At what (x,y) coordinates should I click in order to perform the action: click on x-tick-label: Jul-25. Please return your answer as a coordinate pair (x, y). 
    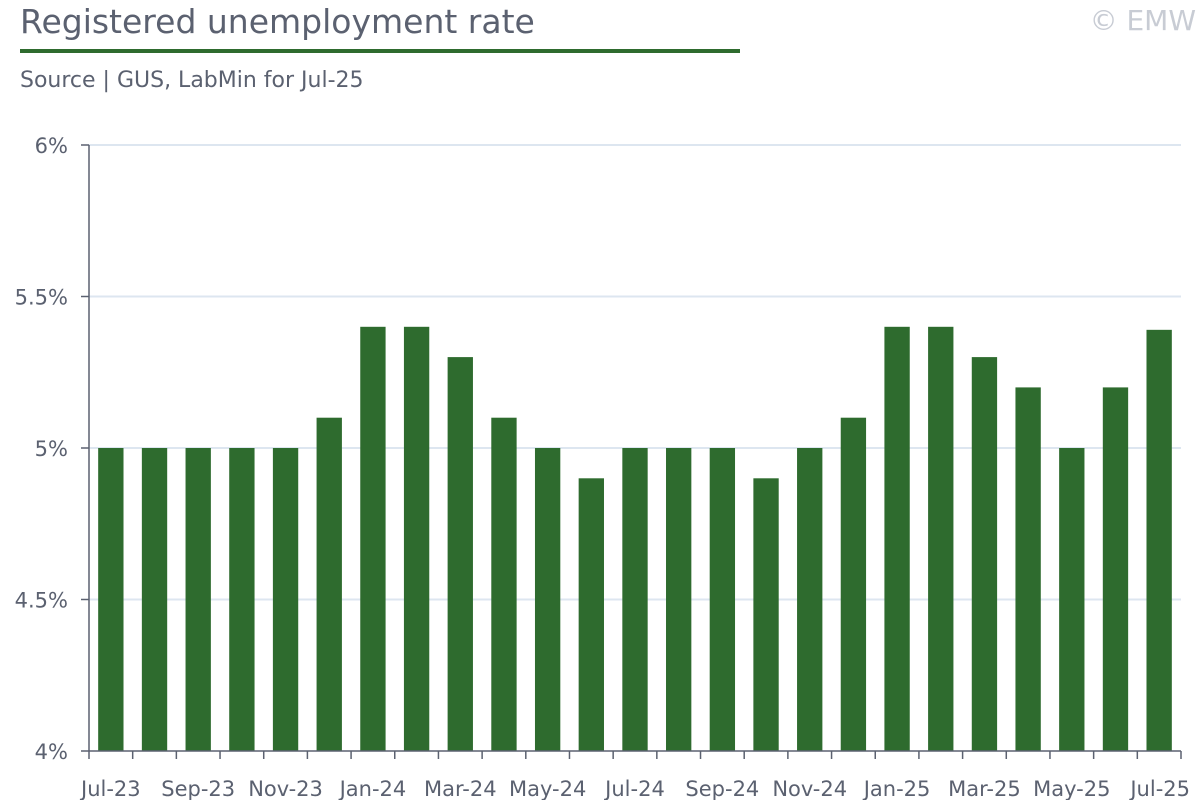
    Looking at the image, I should click on (1159, 788).